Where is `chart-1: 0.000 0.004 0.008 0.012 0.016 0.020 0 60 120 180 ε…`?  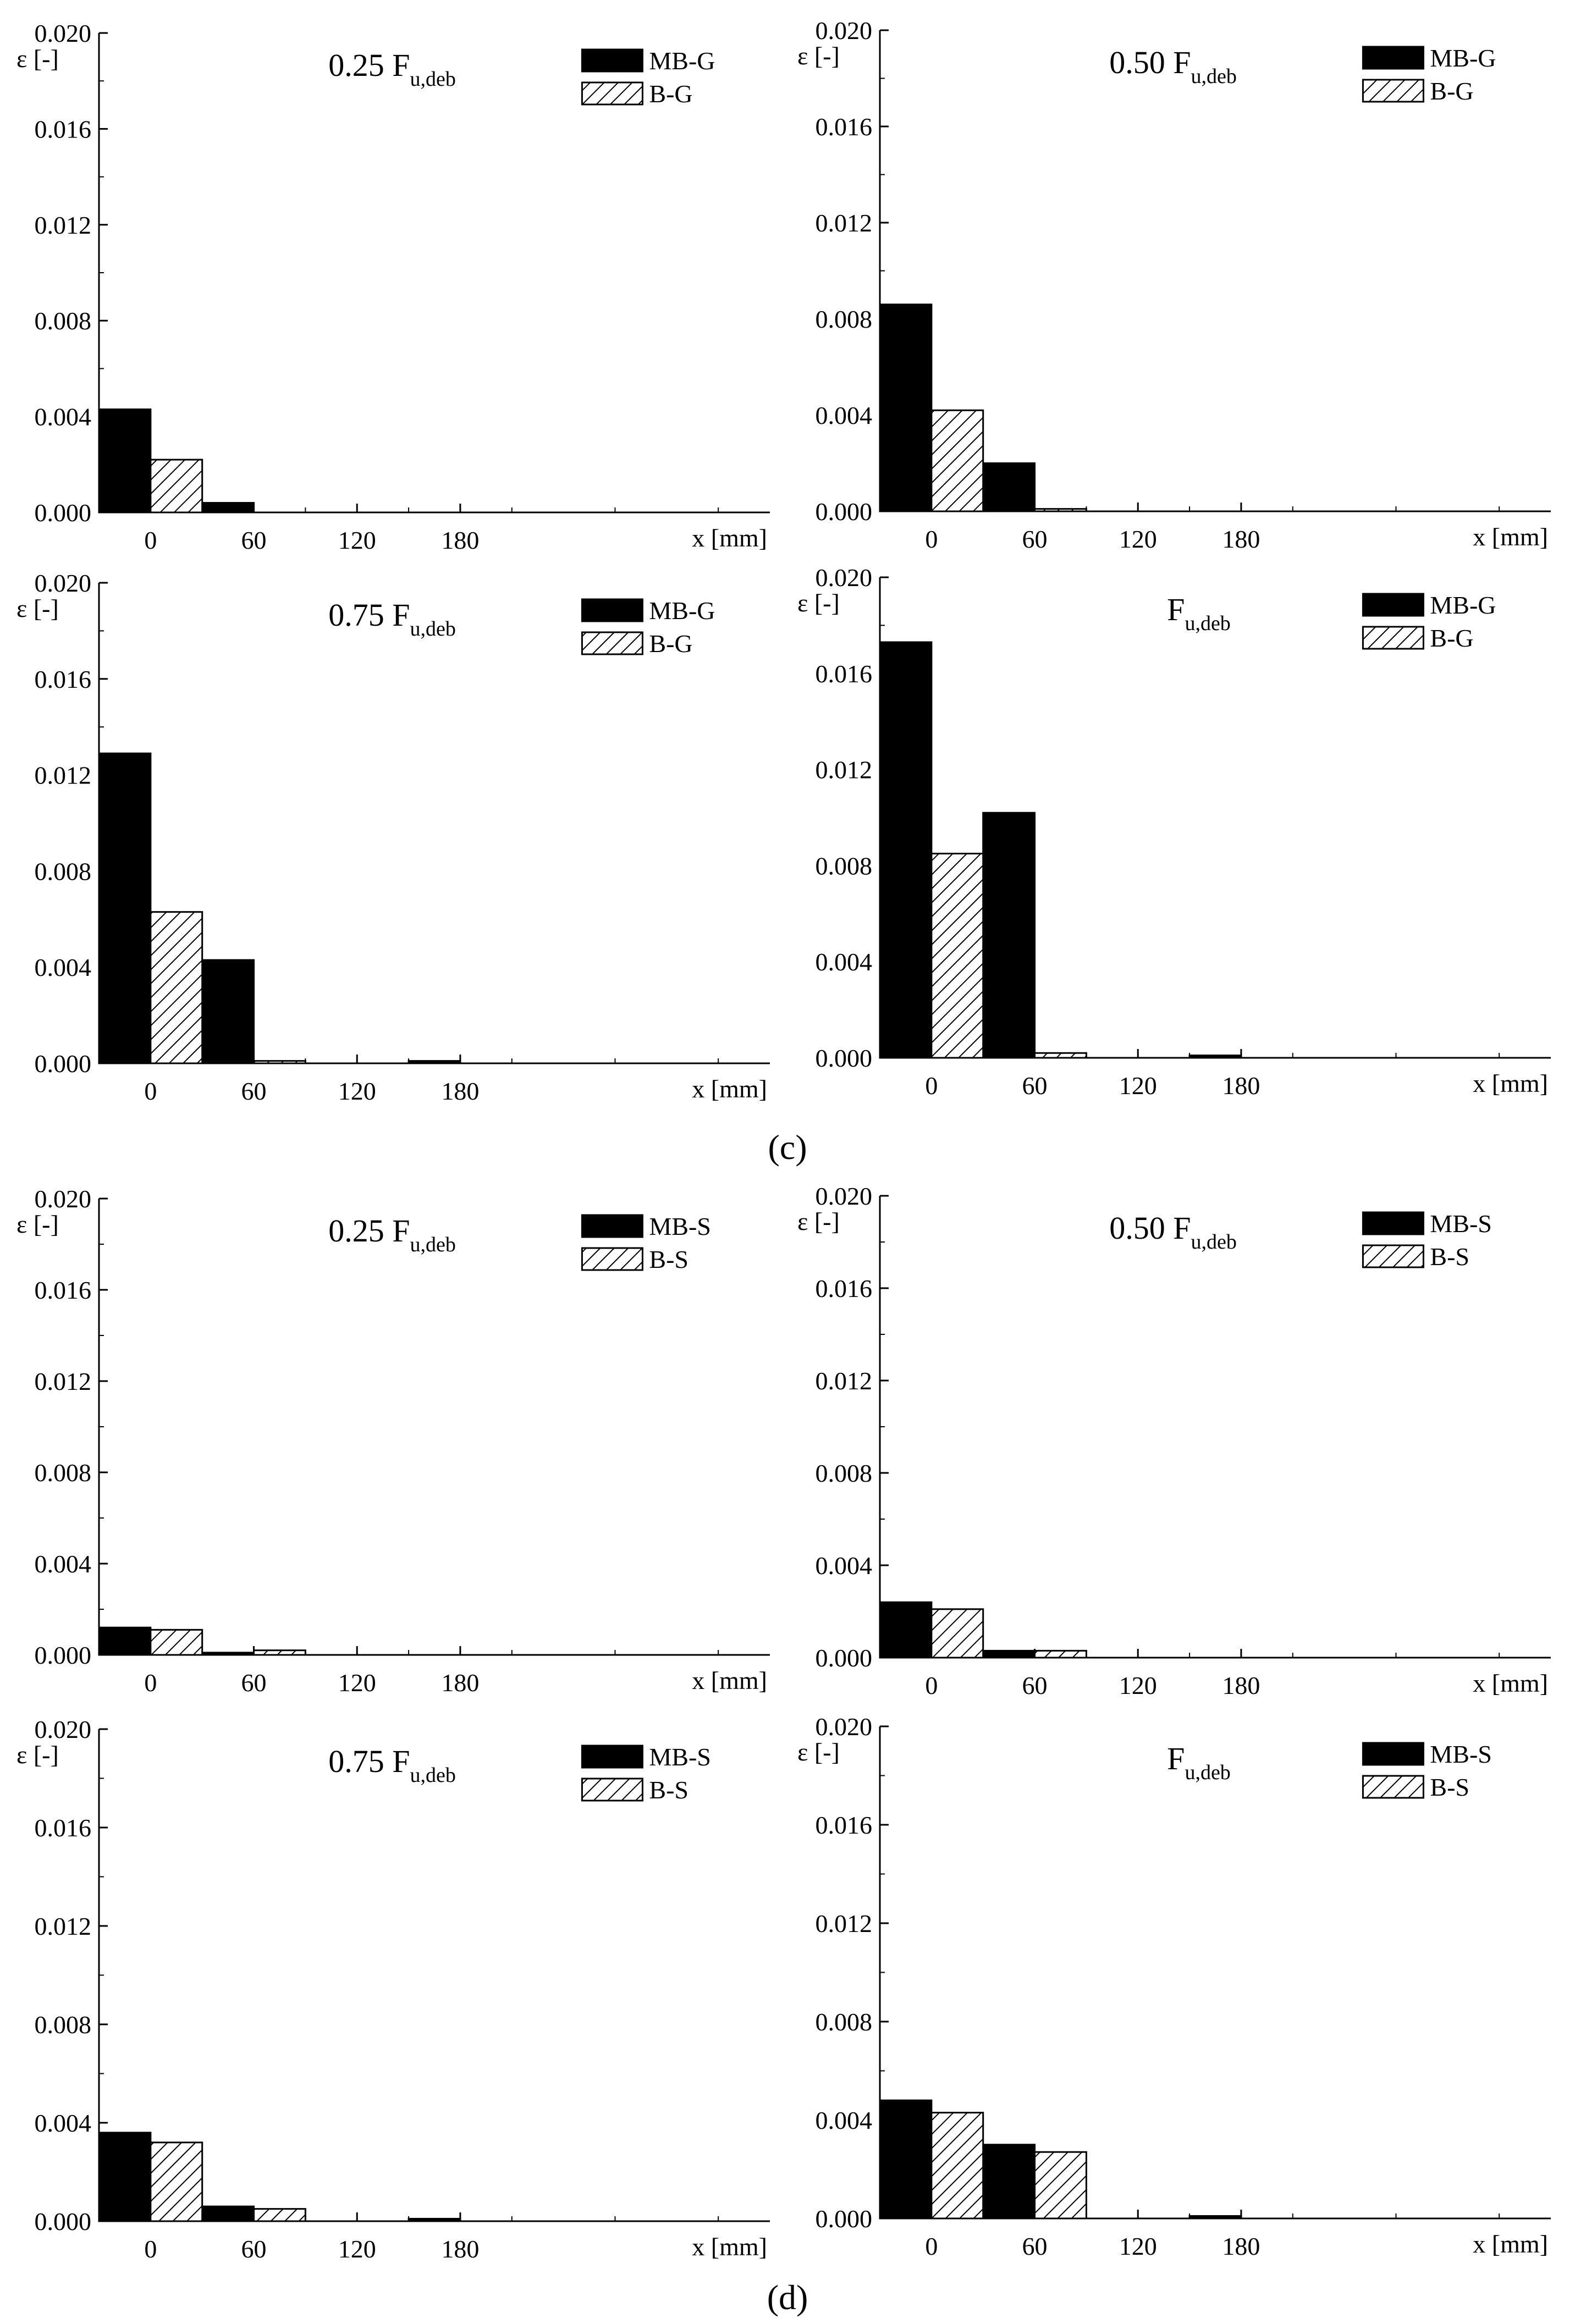 chart-1: 0.000 0.004 0.008 0.012 0.016 0.020 0 60 120 180 ε… is located at coordinates (393, 286).